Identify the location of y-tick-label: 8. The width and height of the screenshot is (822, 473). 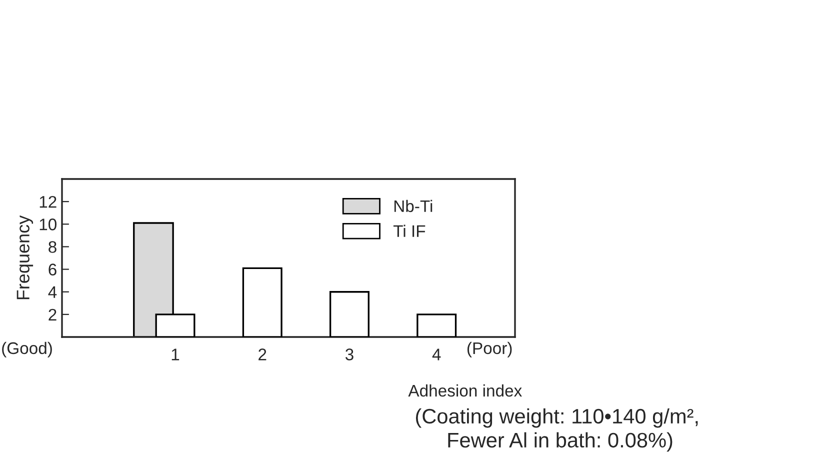
(52, 247).